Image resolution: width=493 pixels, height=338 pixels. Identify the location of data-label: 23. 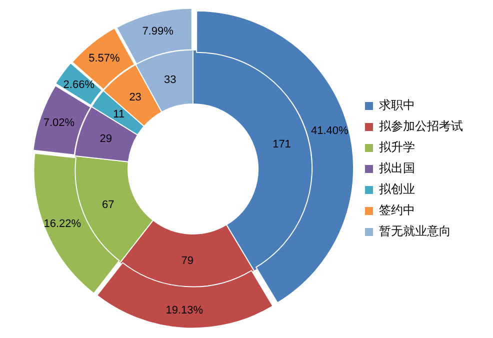
(135, 97).